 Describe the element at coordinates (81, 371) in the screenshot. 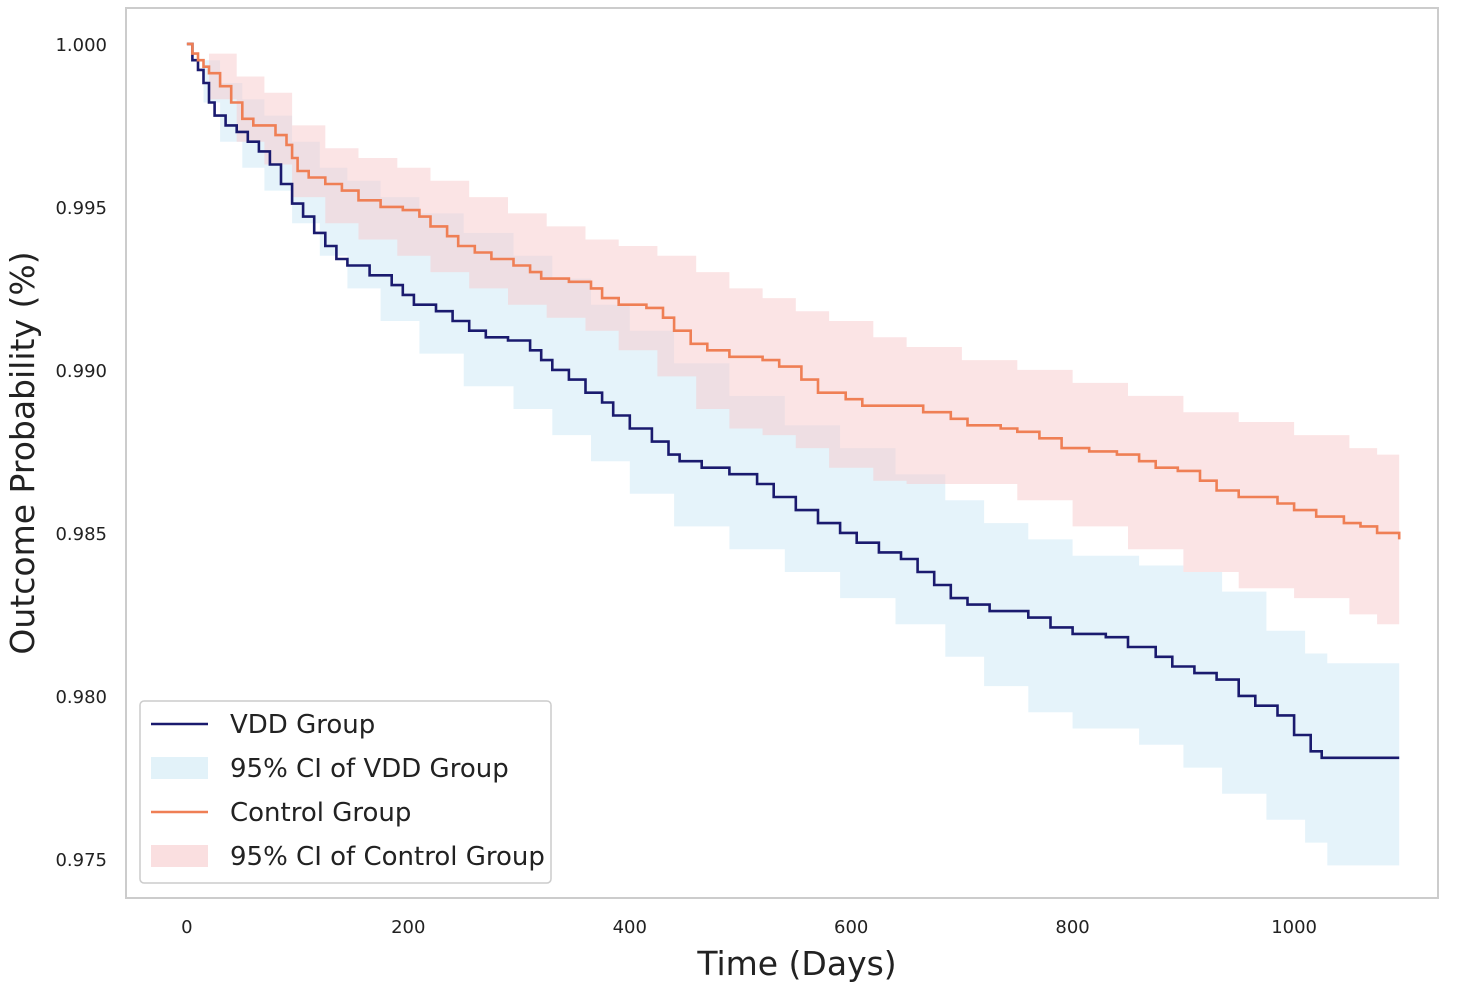

I see `y-tick-label: 0.990` at that location.